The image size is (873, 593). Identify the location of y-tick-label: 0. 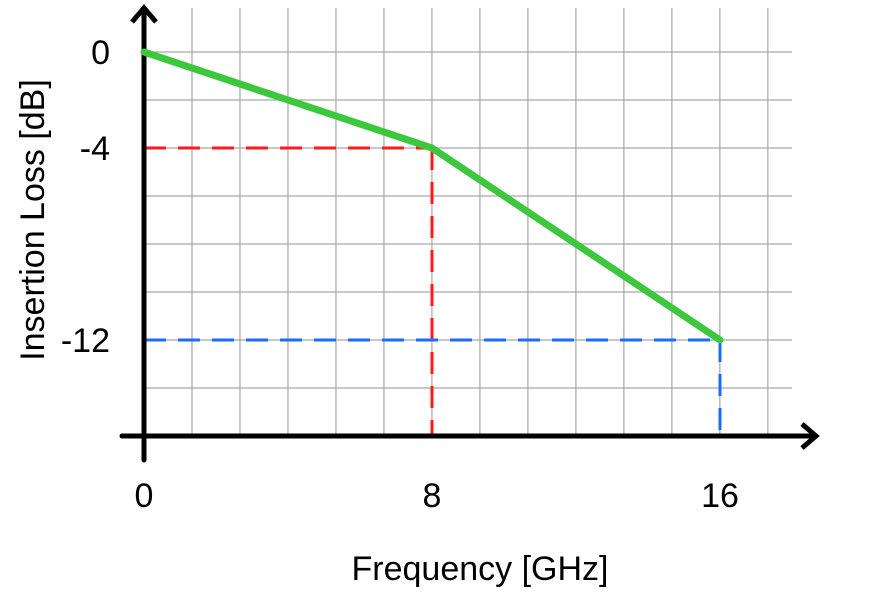
(100, 53).